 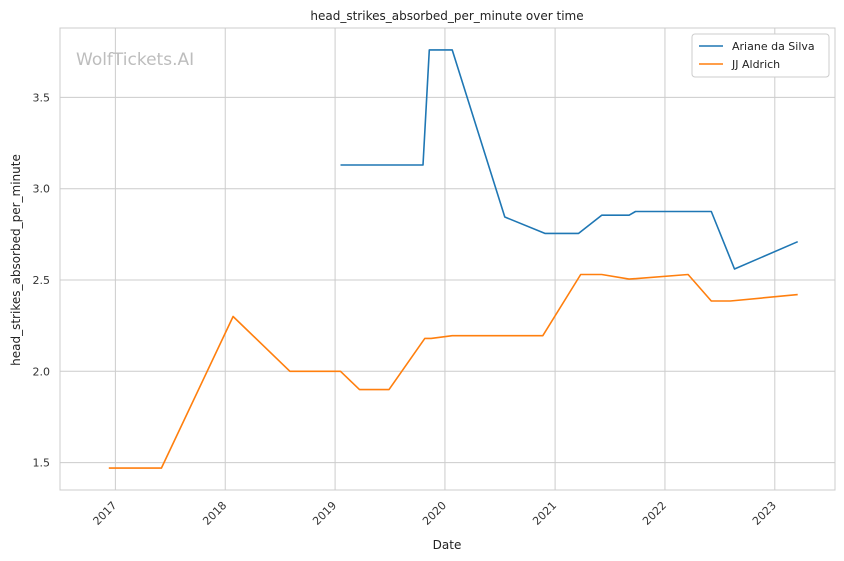 What do you see at coordinates (544, 513) in the screenshot?
I see `x-tick-label: 2021` at bounding box center [544, 513].